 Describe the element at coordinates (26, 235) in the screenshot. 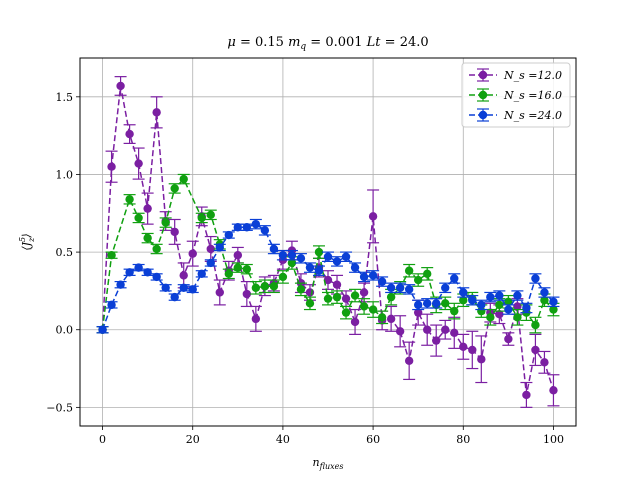

I see `y-axis-label-close: ⟩` at that location.